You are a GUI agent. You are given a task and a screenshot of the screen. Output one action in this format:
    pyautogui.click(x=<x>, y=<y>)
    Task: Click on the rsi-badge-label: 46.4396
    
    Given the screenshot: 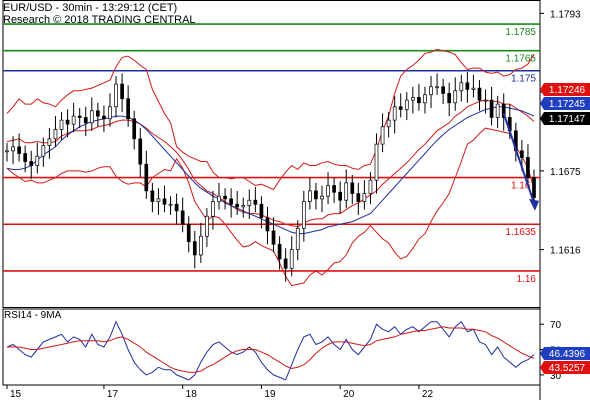 What is the action you would take?
    pyautogui.click(x=567, y=354)
    